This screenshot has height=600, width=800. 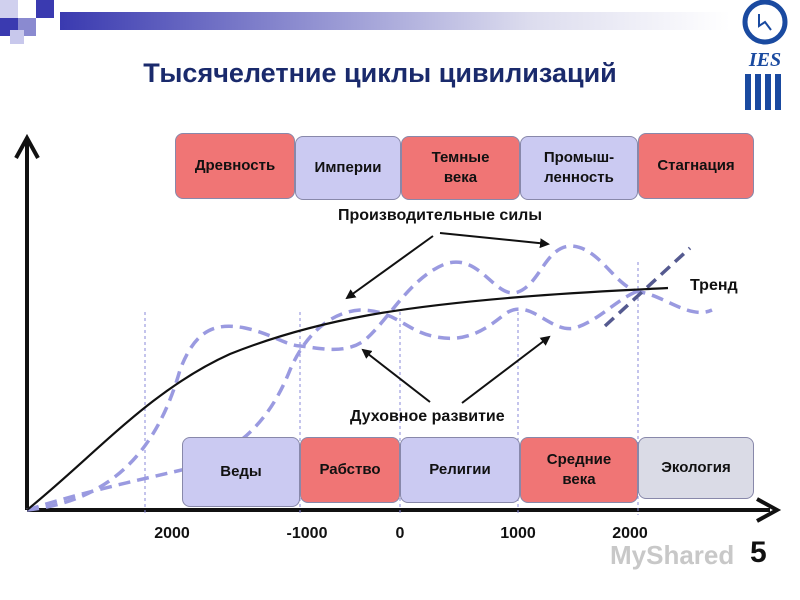 What do you see at coordinates (460, 168) in the screenshot?
I see `box-dark-ages: Темные века` at bounding box center [460, 168].